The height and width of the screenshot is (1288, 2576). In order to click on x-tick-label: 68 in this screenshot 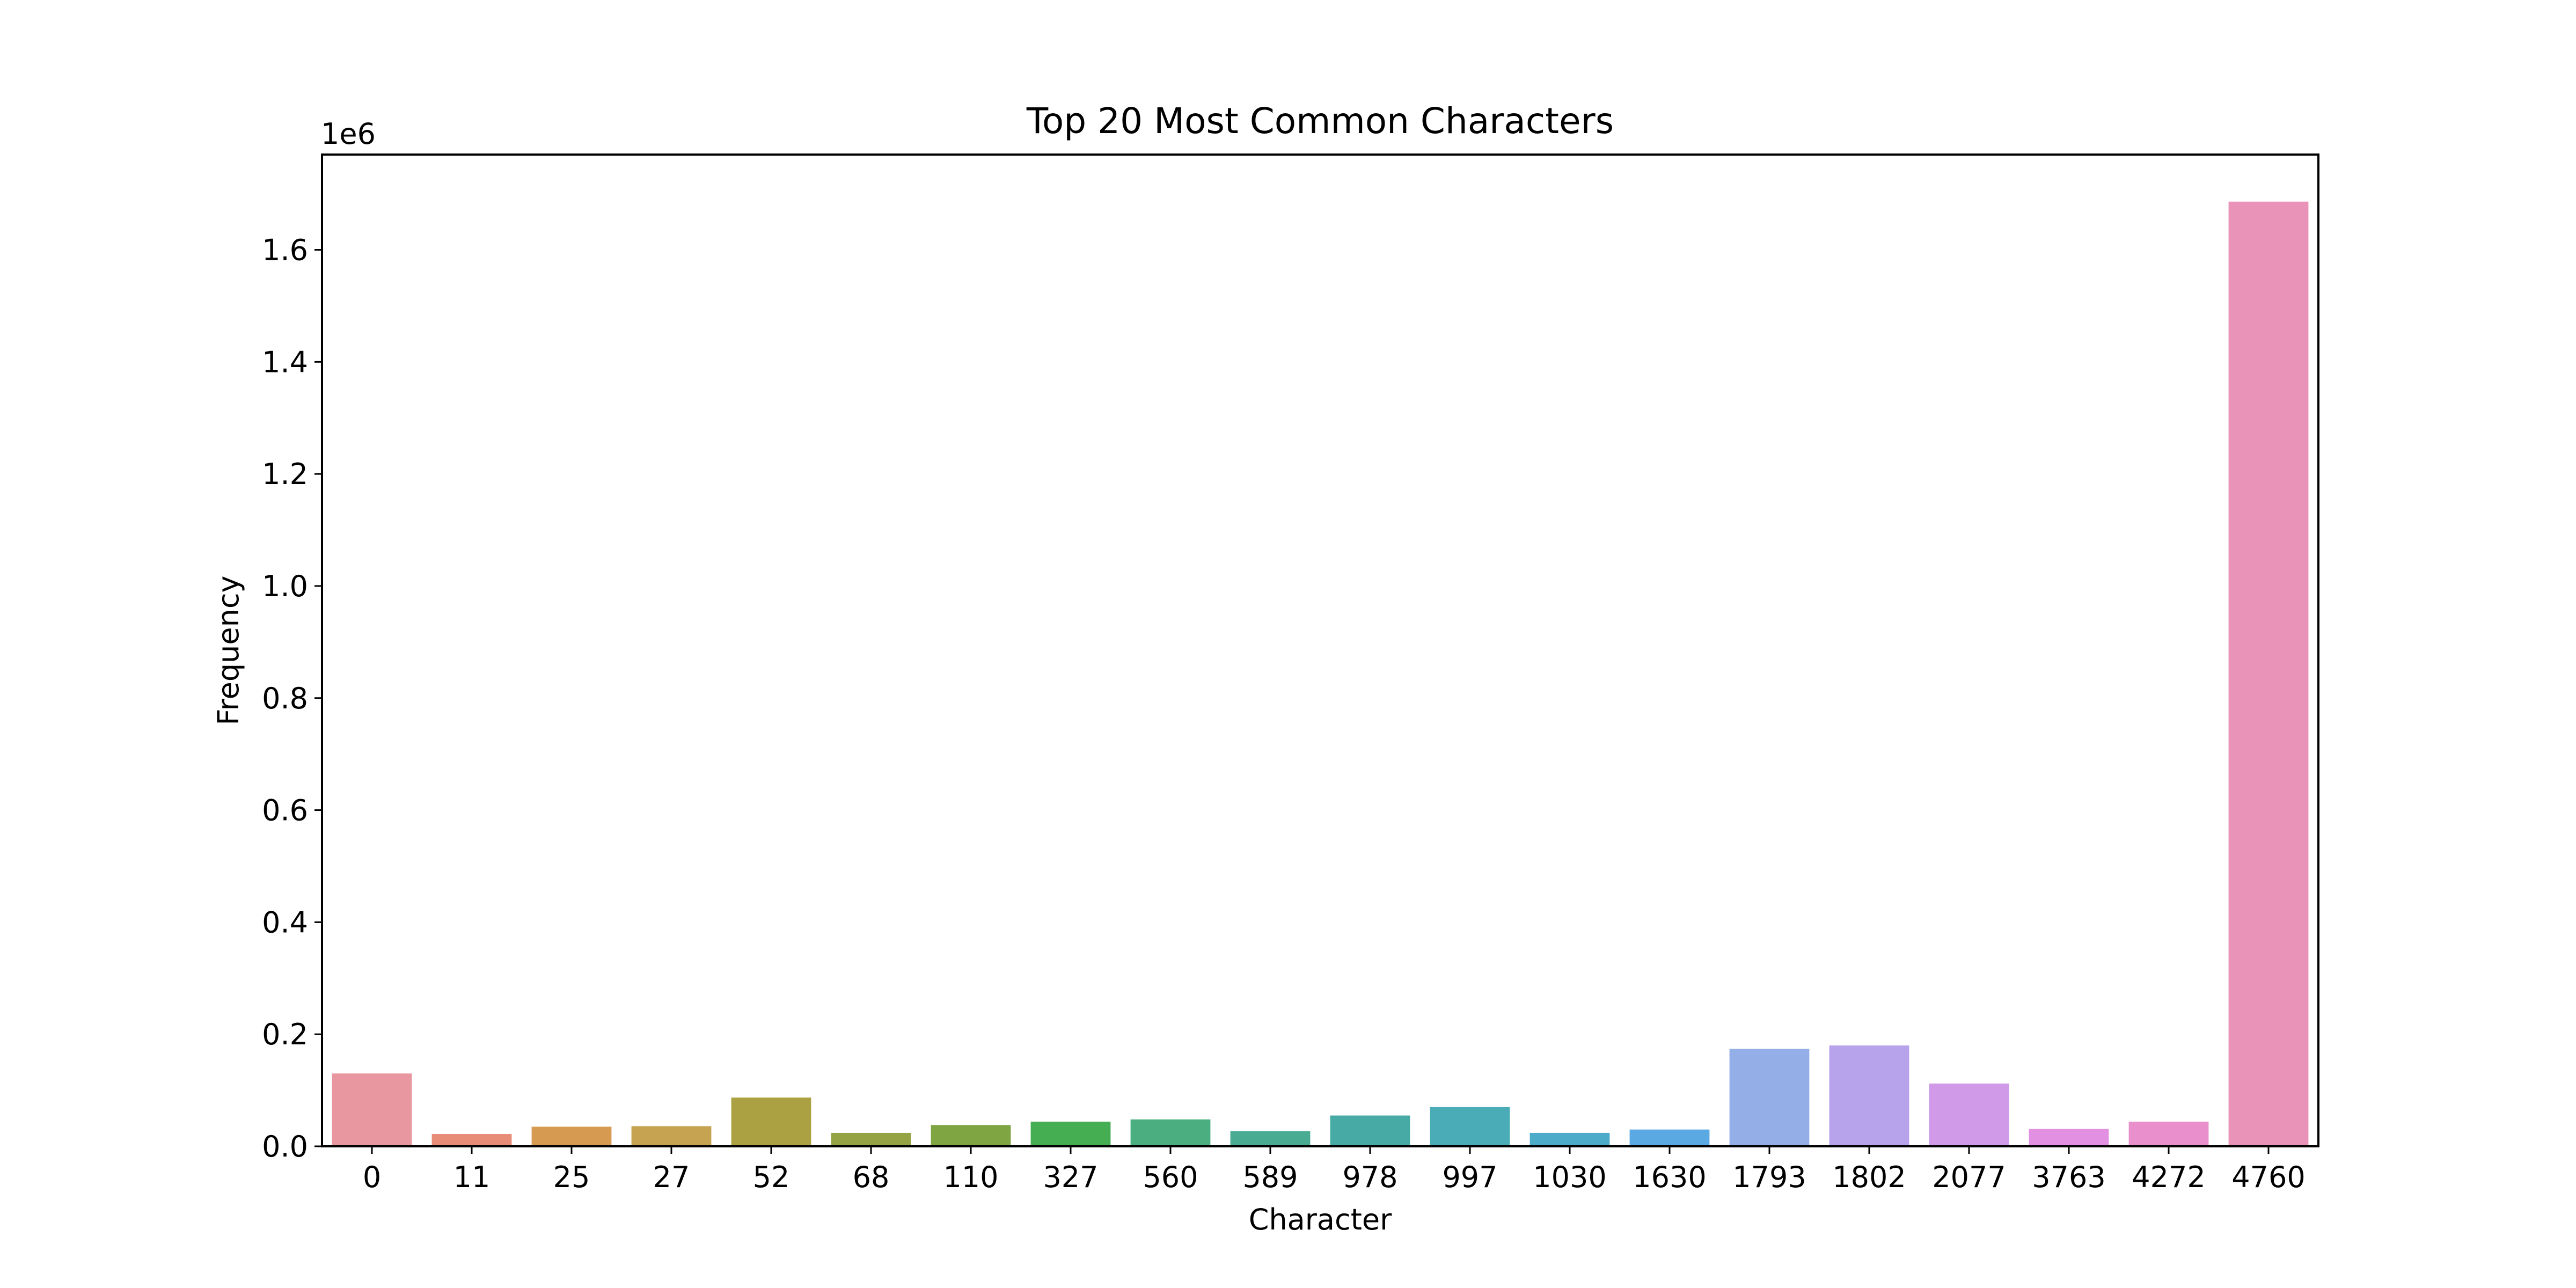, I will do `click(871, 1177)`.